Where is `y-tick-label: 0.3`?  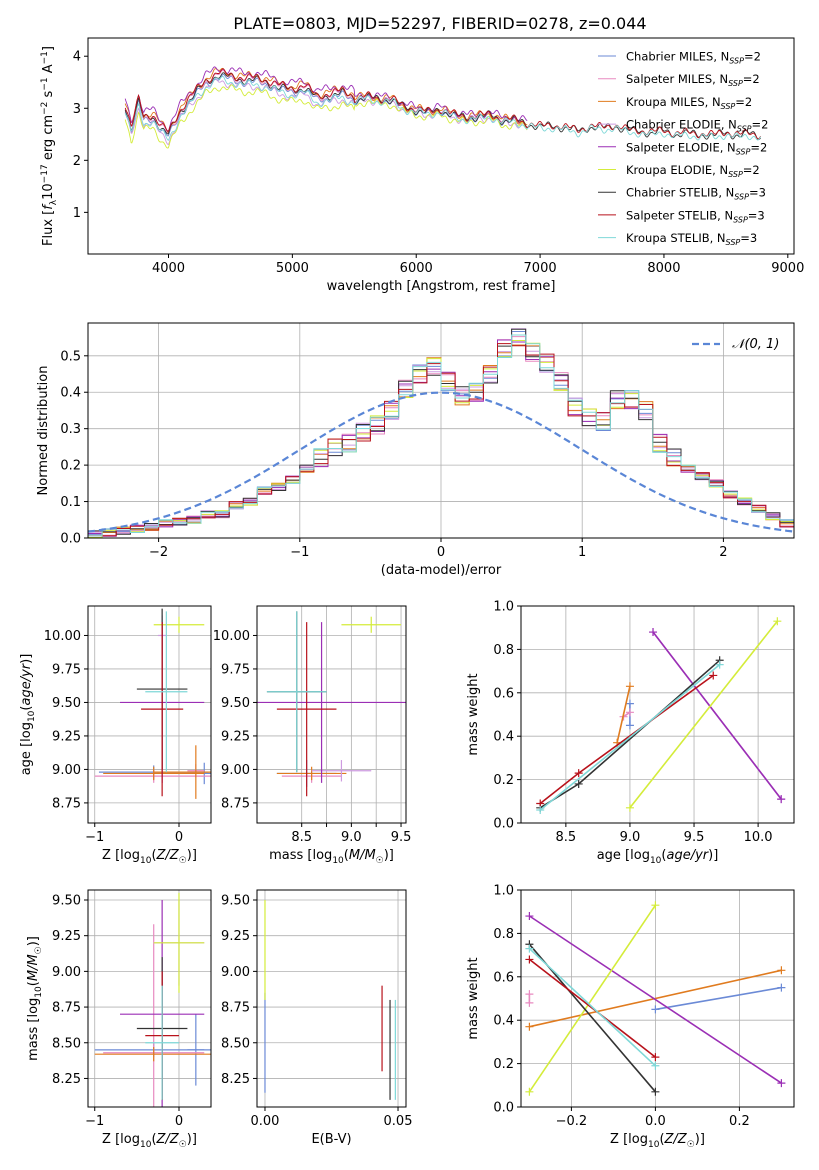 y-tick-label: 0.3 is located at coordinates (70, 429).